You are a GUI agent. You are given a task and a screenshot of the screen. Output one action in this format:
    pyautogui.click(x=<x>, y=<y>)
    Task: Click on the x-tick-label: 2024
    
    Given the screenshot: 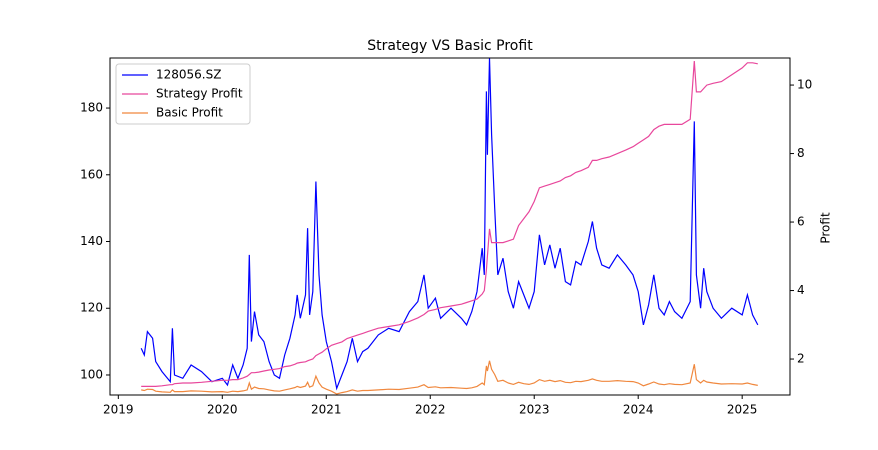 What is the action you would take?
    pyautogui.click(x=638, y=410)
    